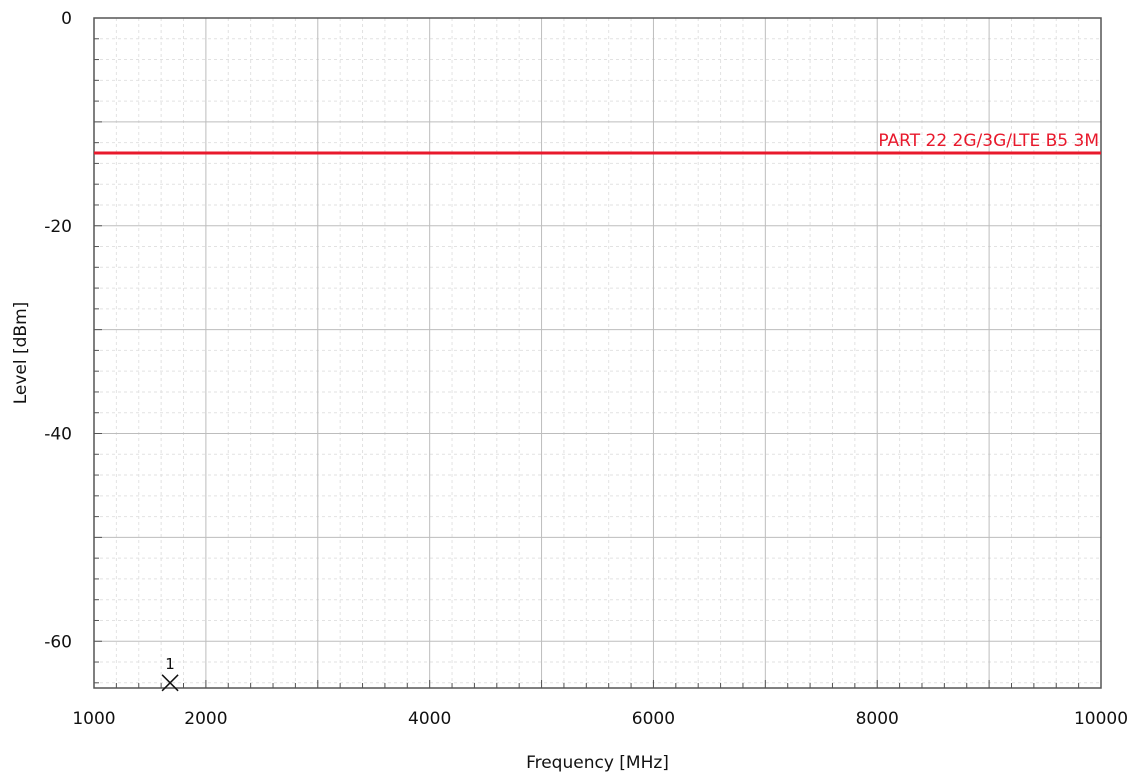 This screenshot has height=776, width=1141. What do you see at coordinates (597, 763) in the screenshot?
I see `x-axis-title: Frequency [MHz]` at bounding box center [597, 763].